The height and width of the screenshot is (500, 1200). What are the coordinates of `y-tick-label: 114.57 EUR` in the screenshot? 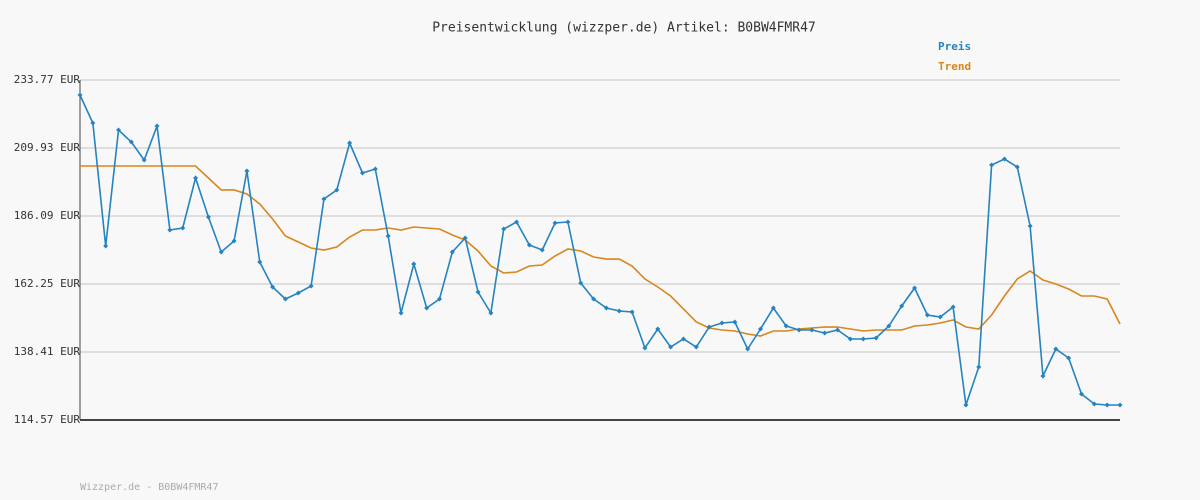 It's located at (47, 419).